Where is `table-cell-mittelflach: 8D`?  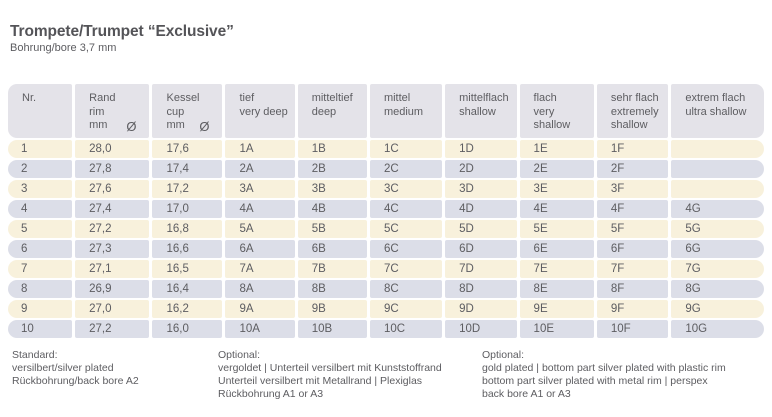
table-cell-mittelflach: 8D is located at coordinates (481, 289).